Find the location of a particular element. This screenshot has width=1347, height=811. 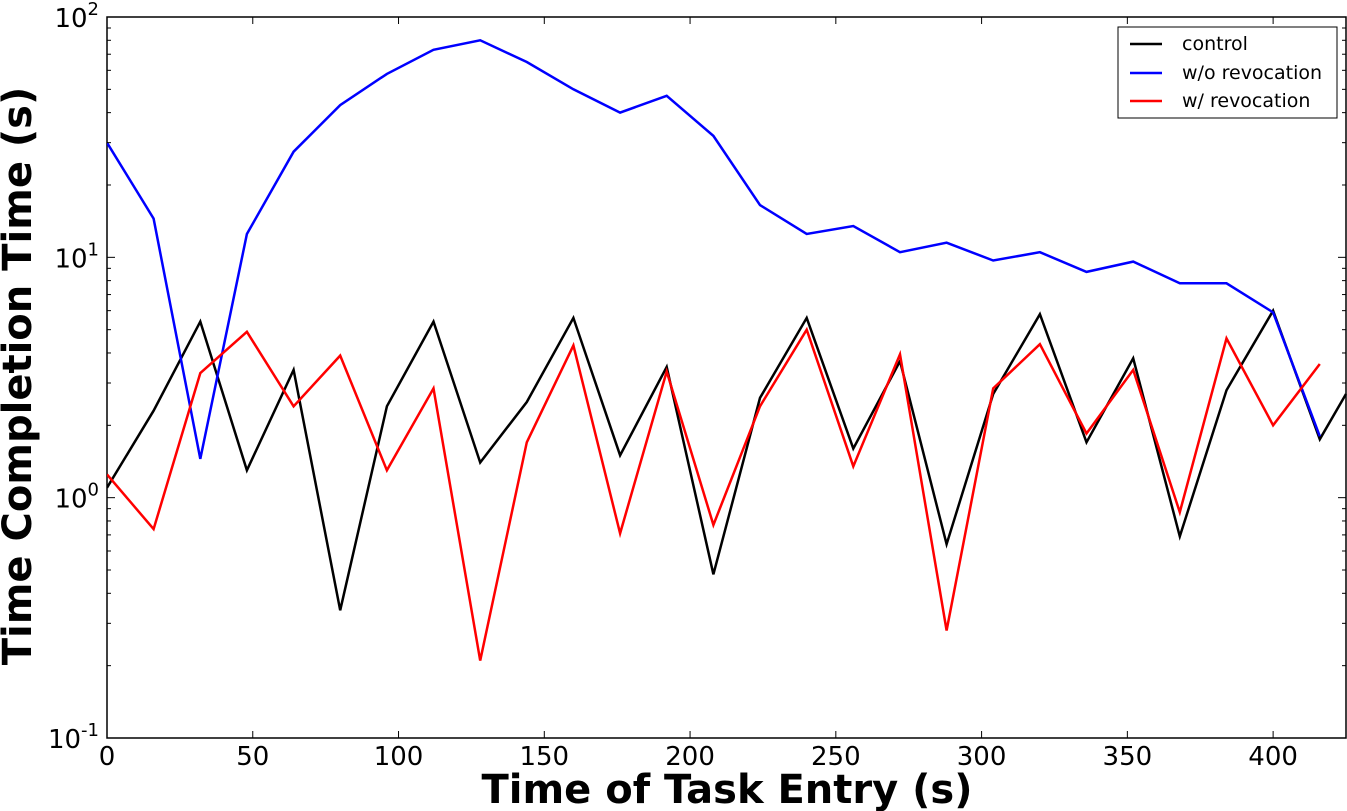

legend-label-wo-revocation: w/o revocation is located at coordinates (1252, 73).